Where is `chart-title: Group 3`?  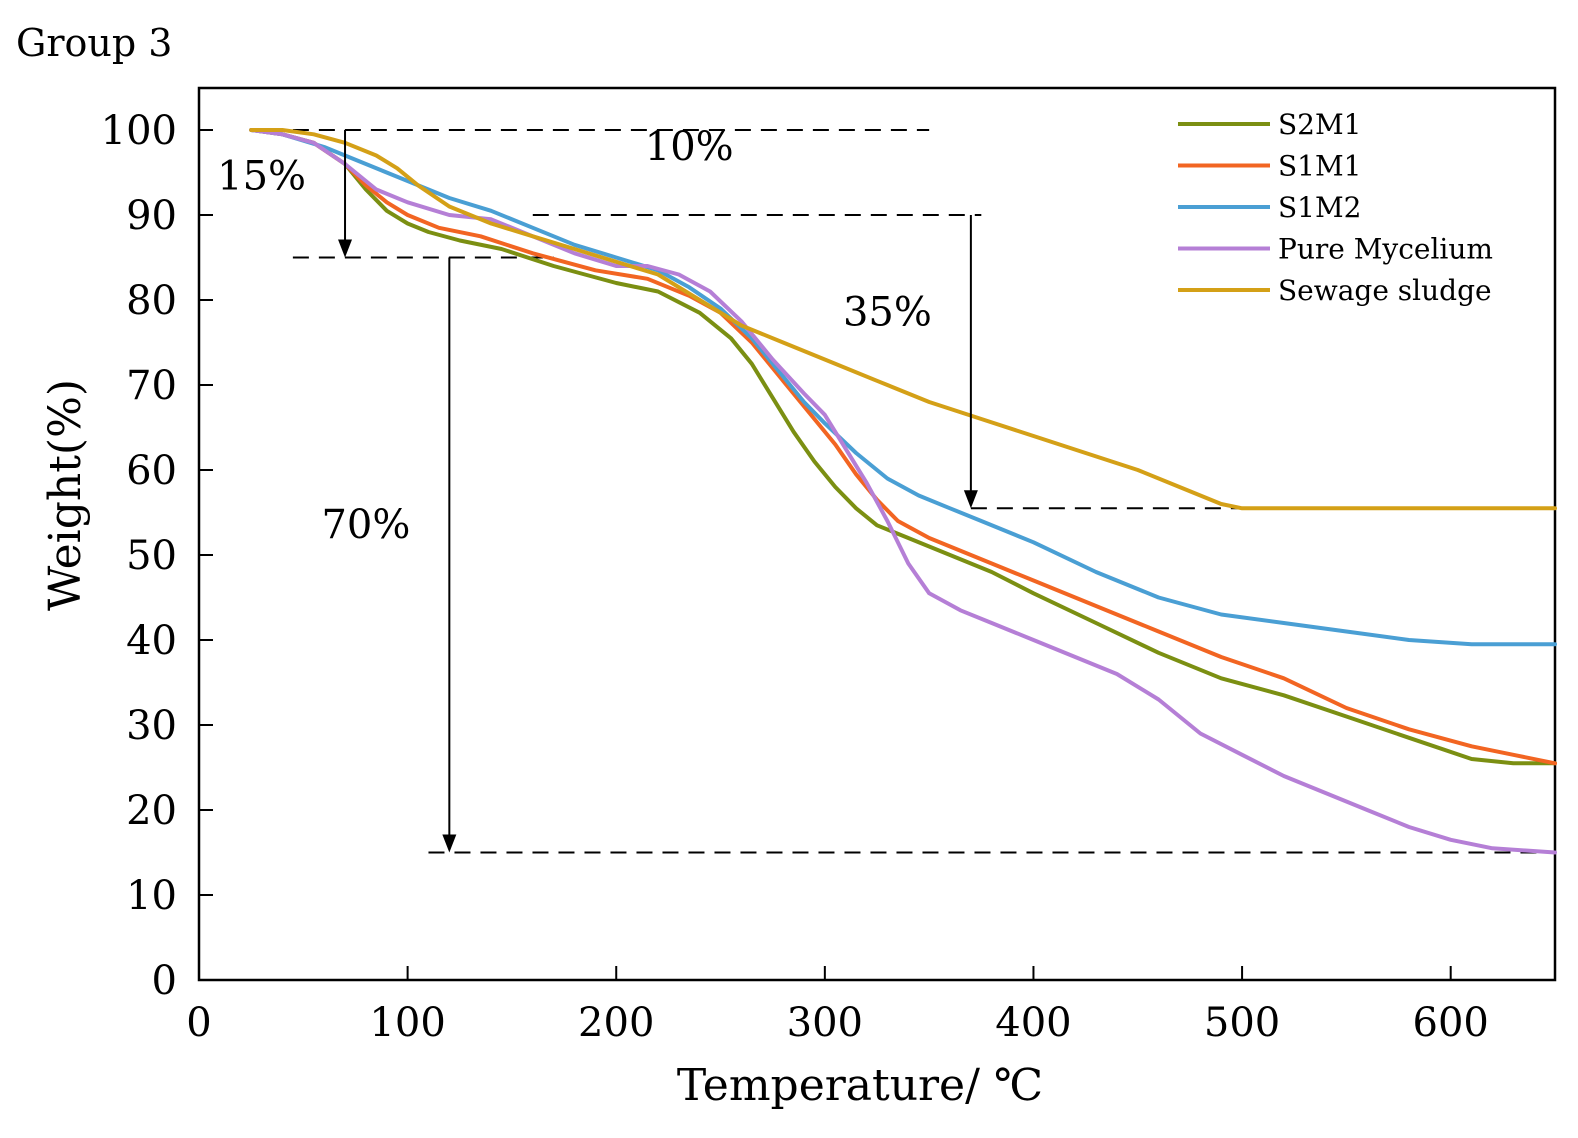
chart-title: Group 3 is located at coordinates (94, 43).